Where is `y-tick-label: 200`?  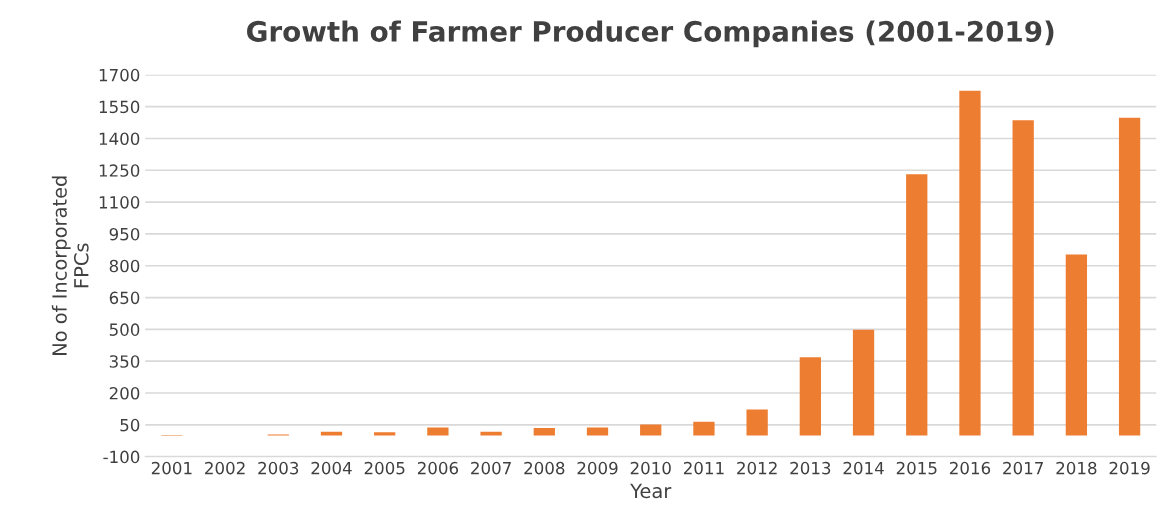
y-tick-label: 200 is located at coordinates (124, 393).